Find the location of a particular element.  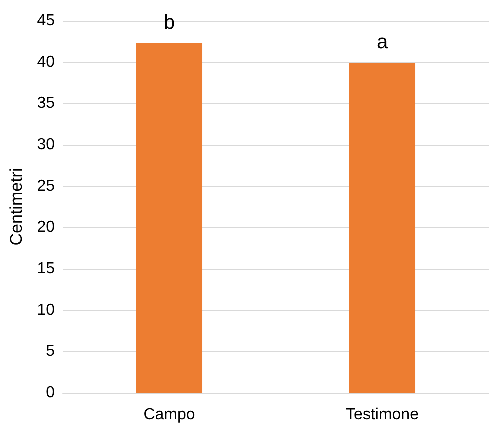

y-tick-label: 15 is located at coordinates (46, 269).